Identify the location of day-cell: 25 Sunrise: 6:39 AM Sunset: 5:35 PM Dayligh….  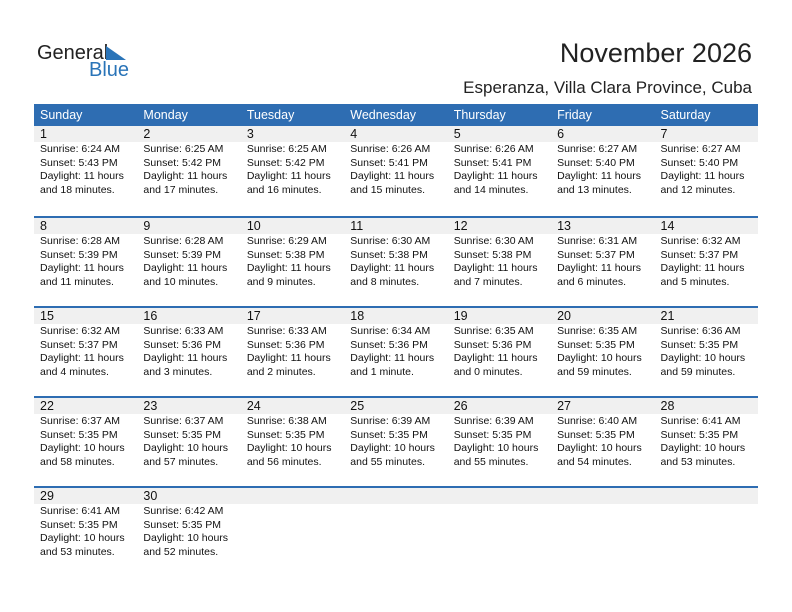
(395, 433).